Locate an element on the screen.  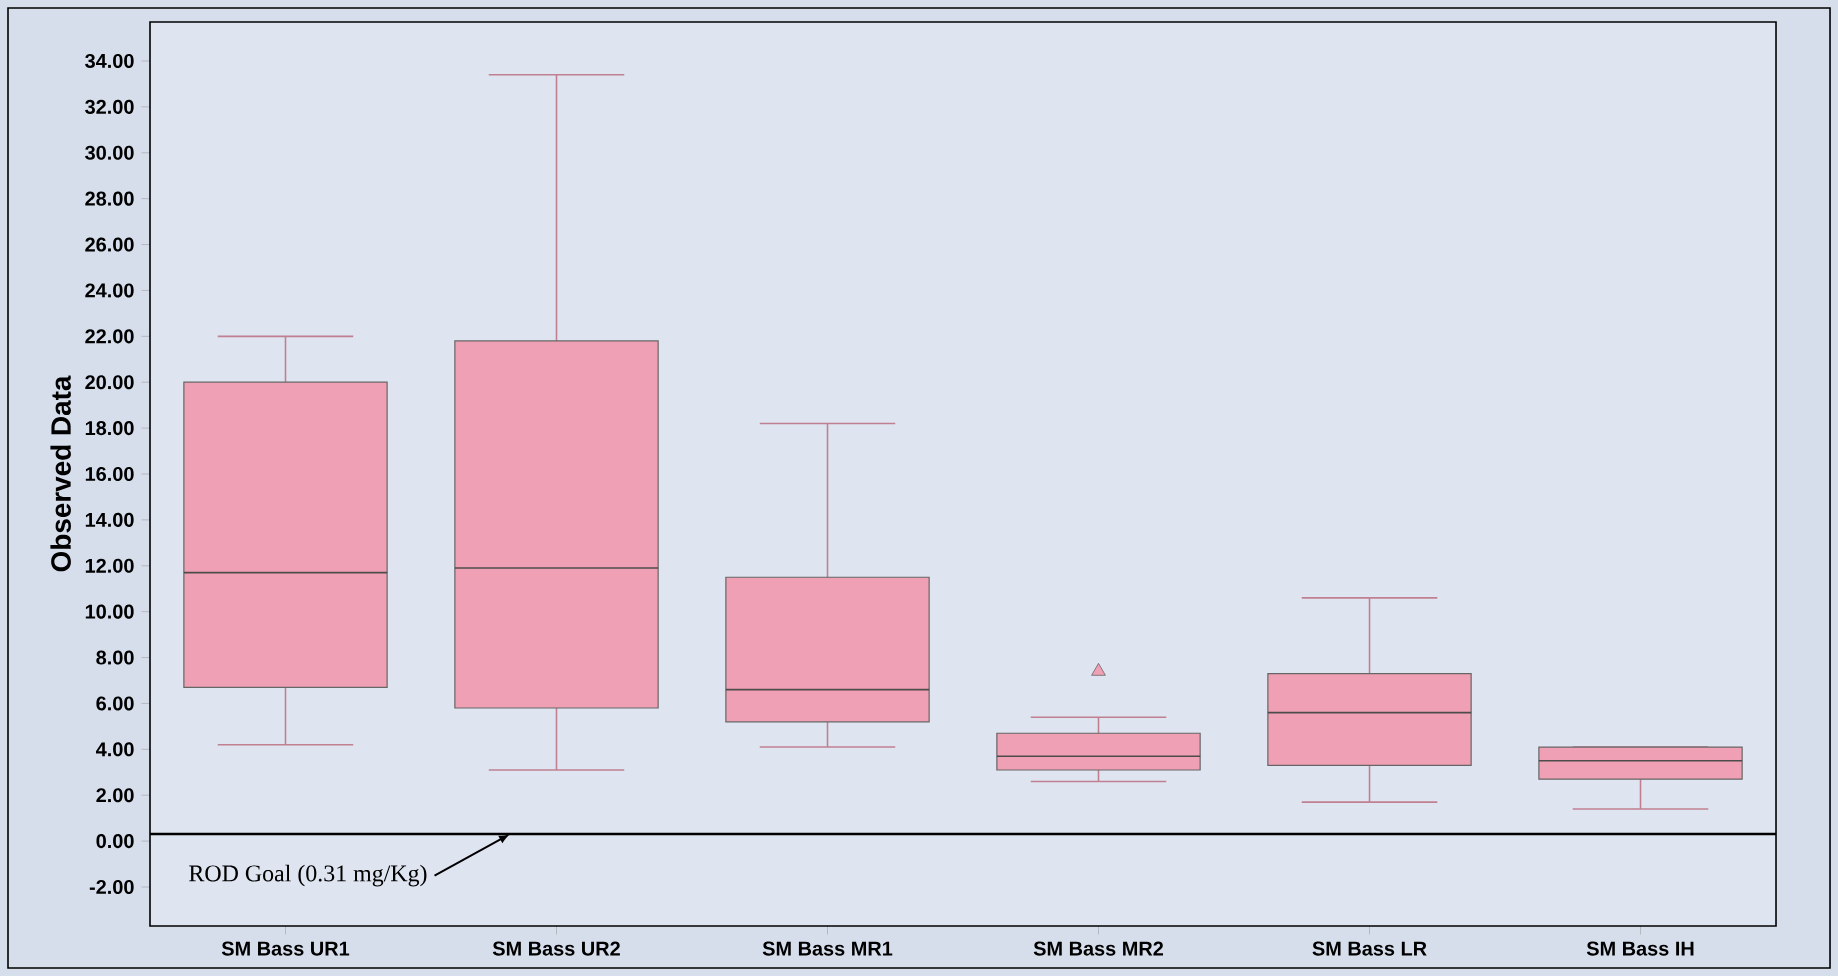
x-tick-label: SM Bass MR1 is located at coordinates (827, 948).